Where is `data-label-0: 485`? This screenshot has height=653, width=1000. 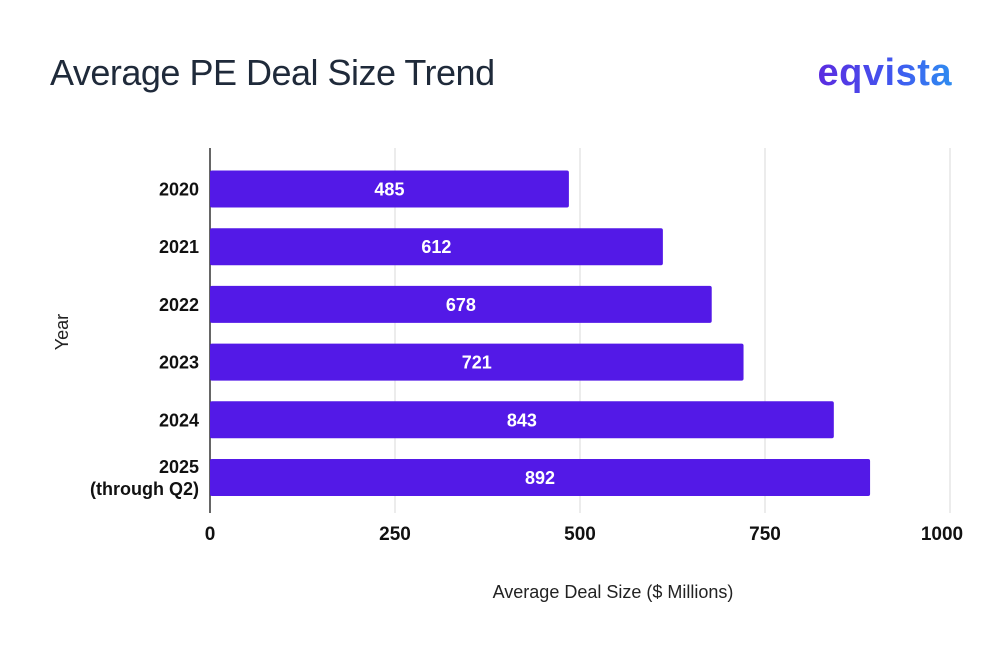
data-label-0: 485 is located at coordinates (389, 190).